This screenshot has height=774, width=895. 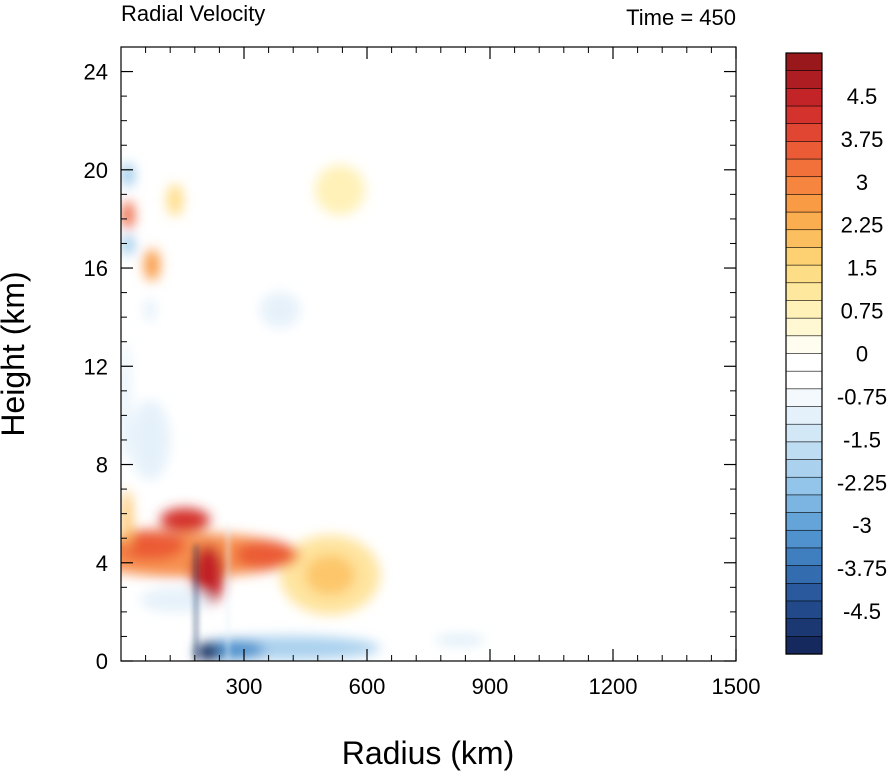 What do you see at coordinates (736, 686) in the screenshot?
I see `x-tick-label: 1500` at bounding box center [736, 686].